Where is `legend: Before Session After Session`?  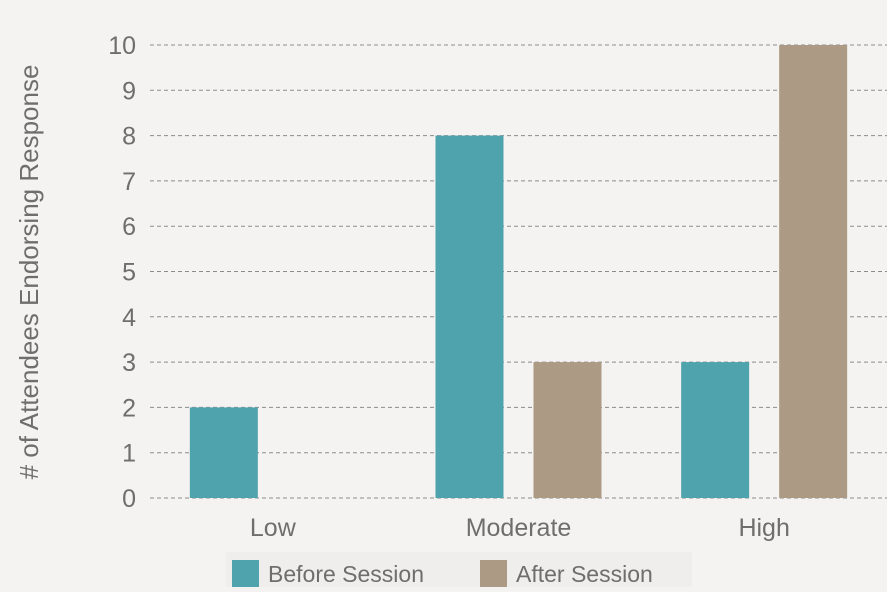
legend: Before Session After Session is located at coordinates (459, 569).